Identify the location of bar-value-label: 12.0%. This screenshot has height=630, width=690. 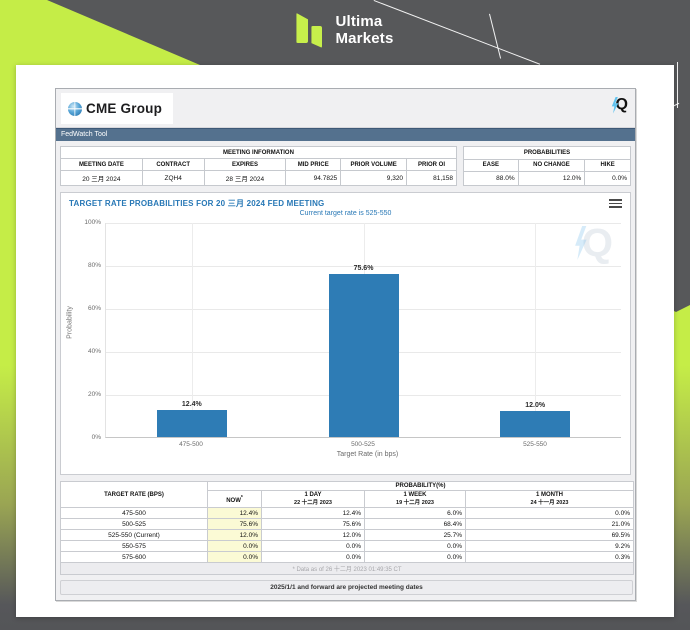
(535, 406).